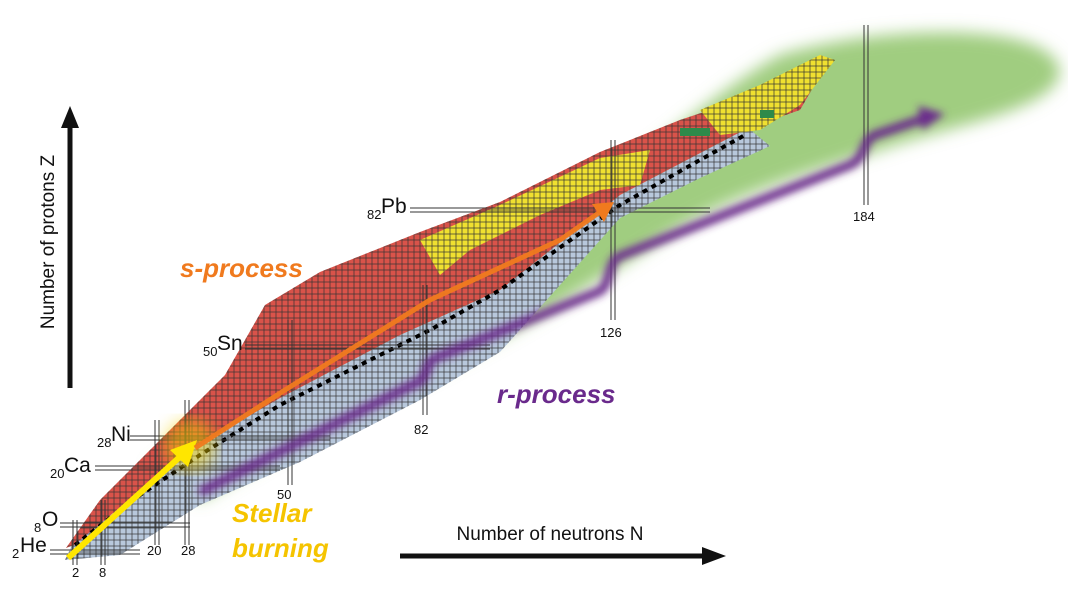 Image resolution: width=1068 pixels, height=601 pixels. Describe the element at coordinates (15, 553) in the screenshot. I see `svg-text: 2` at that location.